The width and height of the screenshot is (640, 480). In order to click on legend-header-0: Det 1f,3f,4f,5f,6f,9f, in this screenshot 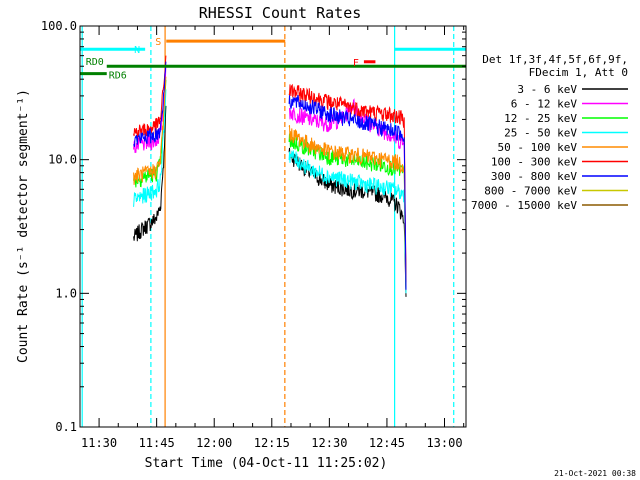, I will do `click(555, 59)`.